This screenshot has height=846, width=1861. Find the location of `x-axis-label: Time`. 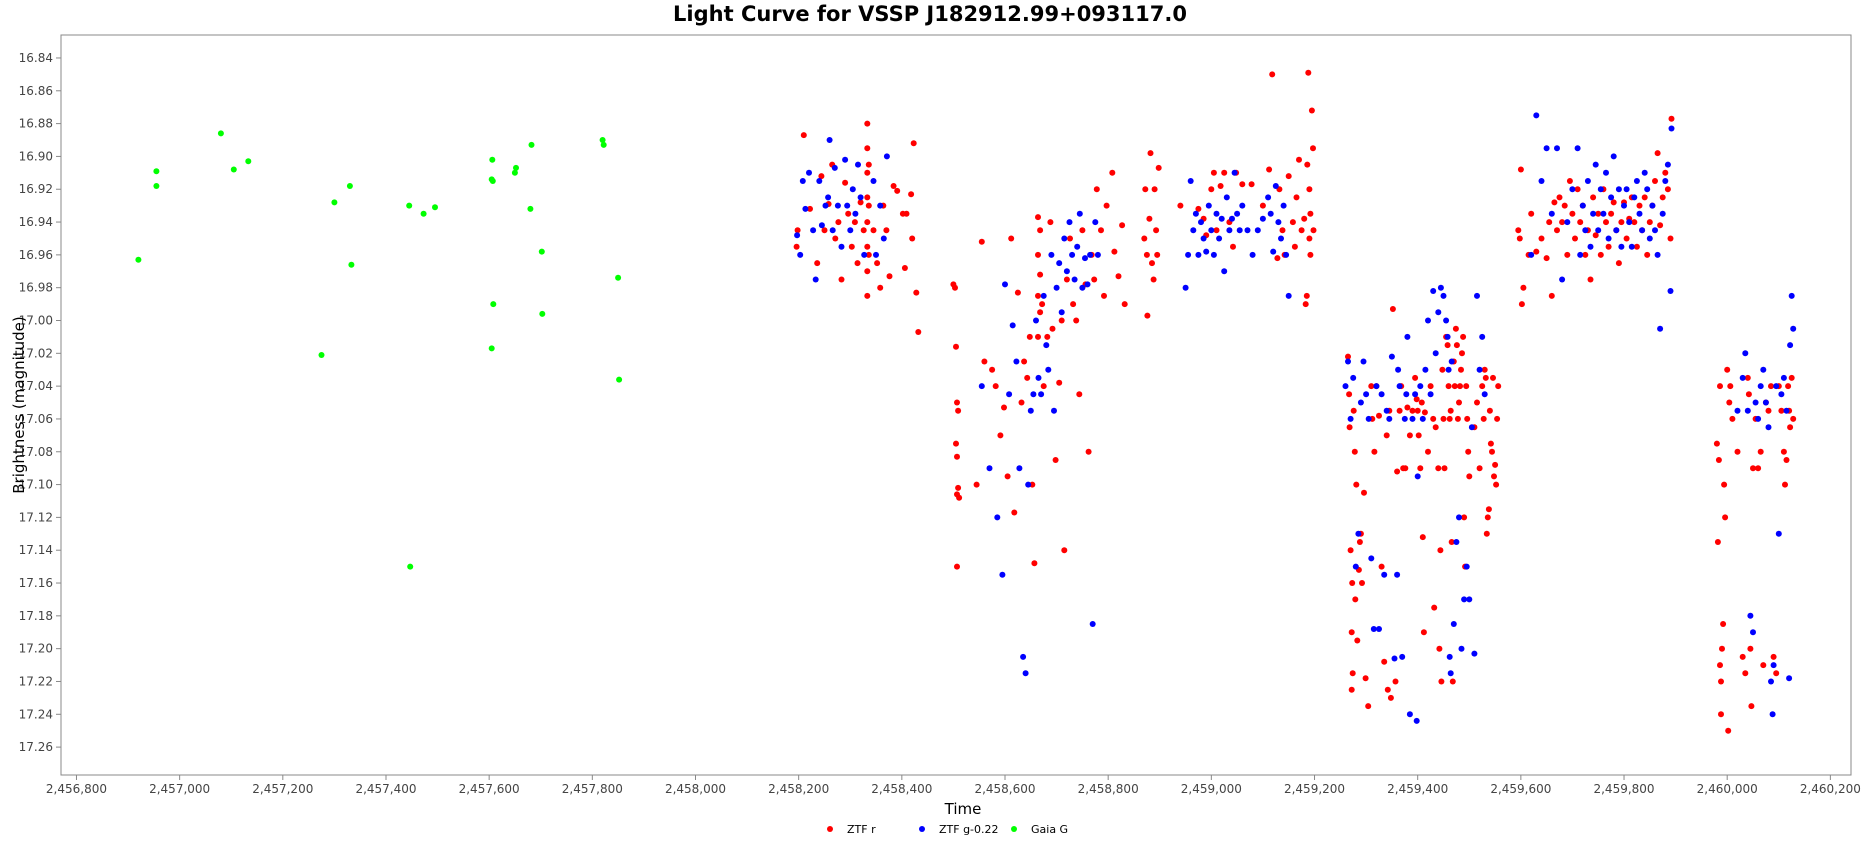

x-axis-label: Time is located at coordinates (963, 809).